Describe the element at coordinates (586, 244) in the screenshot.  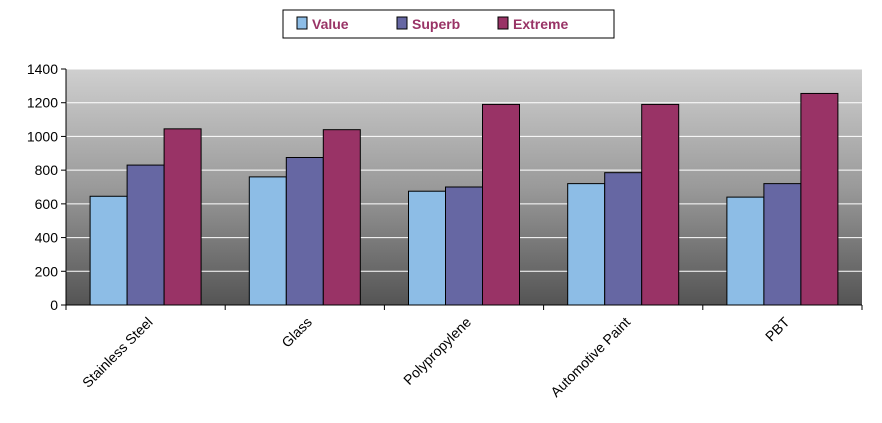
I see `bar-value-automotive-paint` at that location.